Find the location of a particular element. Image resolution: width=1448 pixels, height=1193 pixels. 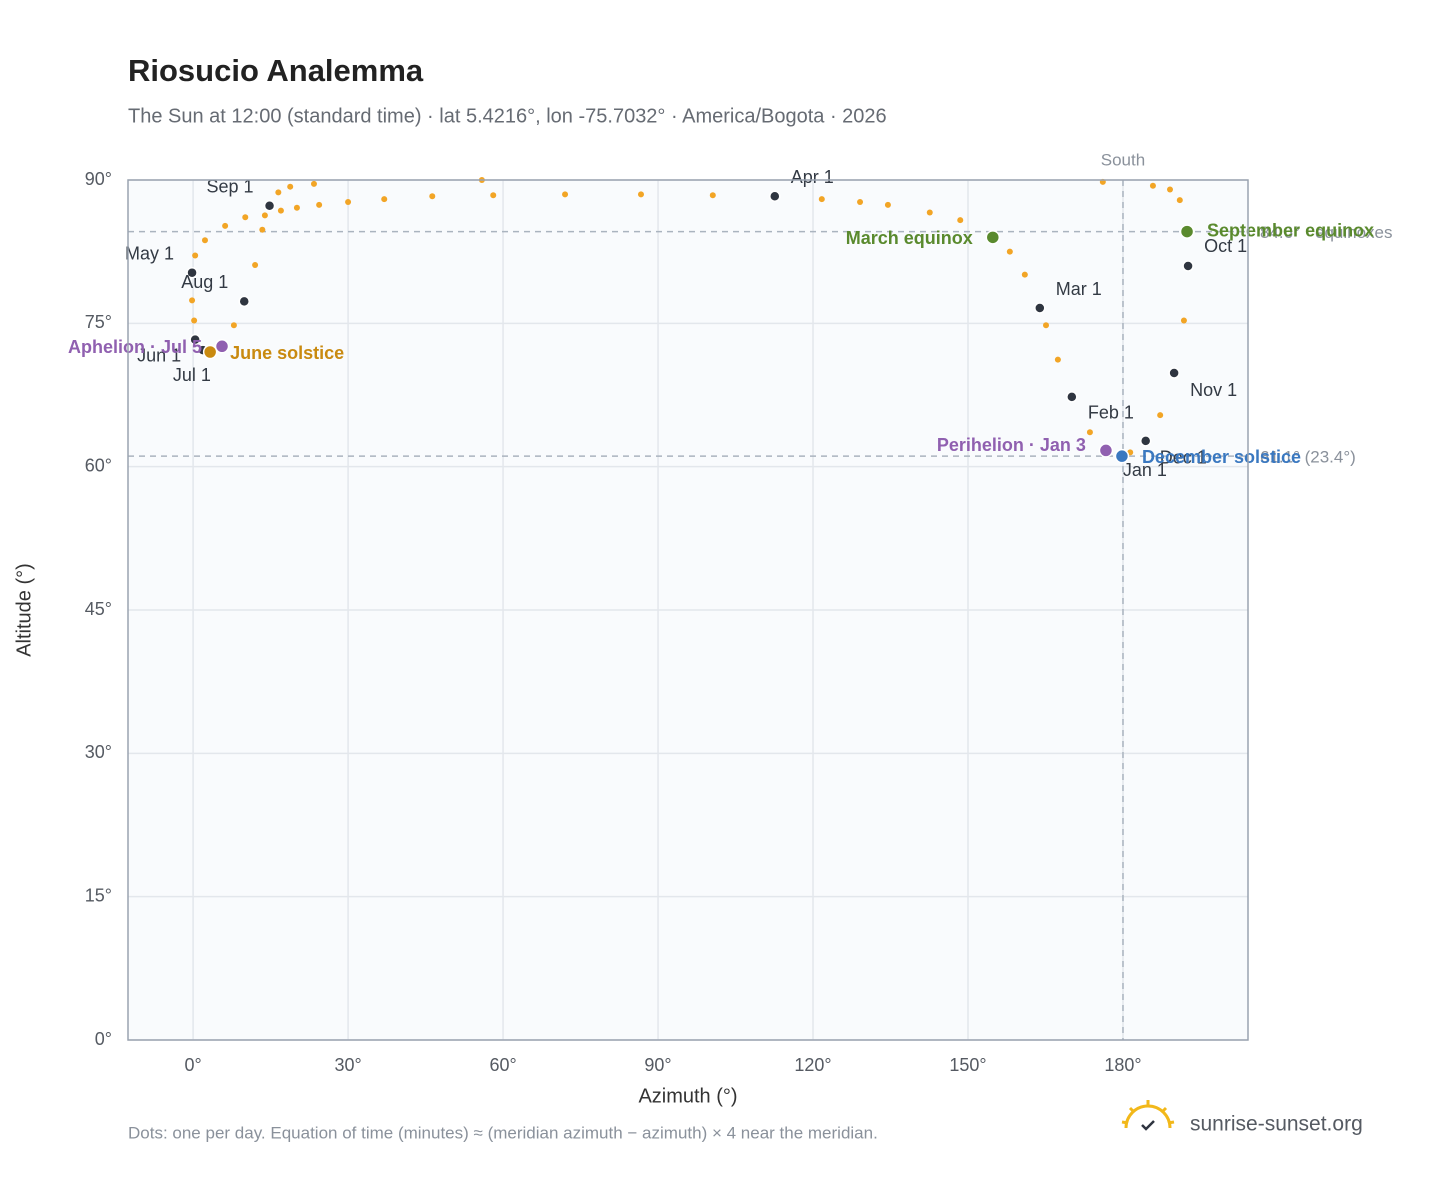

y-tick-label: 15° is located at coordinates (98, 895).